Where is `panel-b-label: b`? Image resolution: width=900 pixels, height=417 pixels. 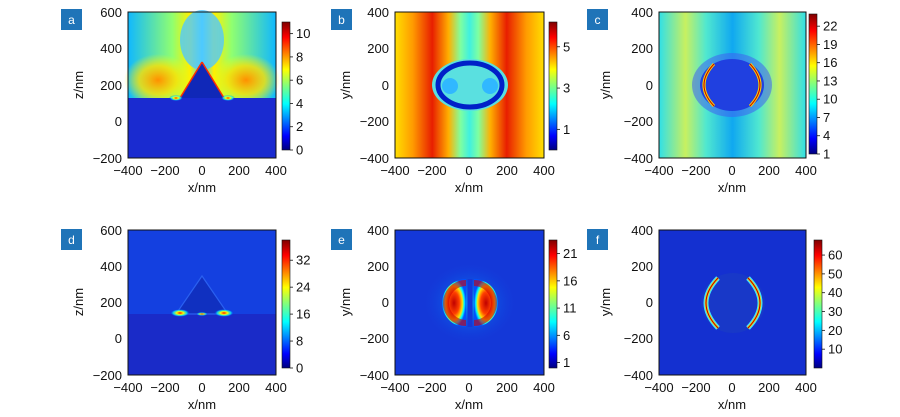 panel-b-label: b is located at coordinates (341, 20).